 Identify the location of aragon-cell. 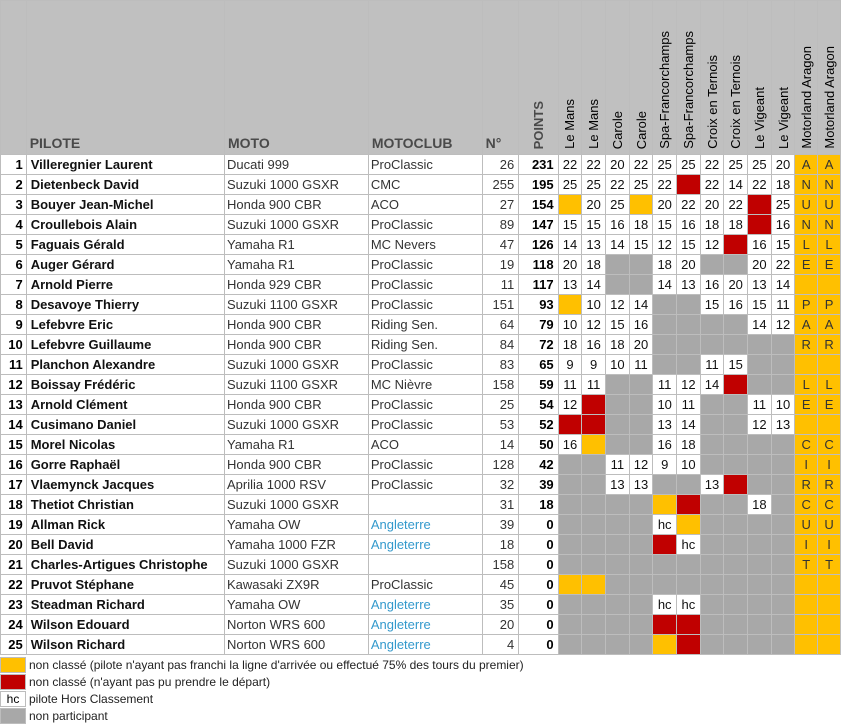
(806, 364).